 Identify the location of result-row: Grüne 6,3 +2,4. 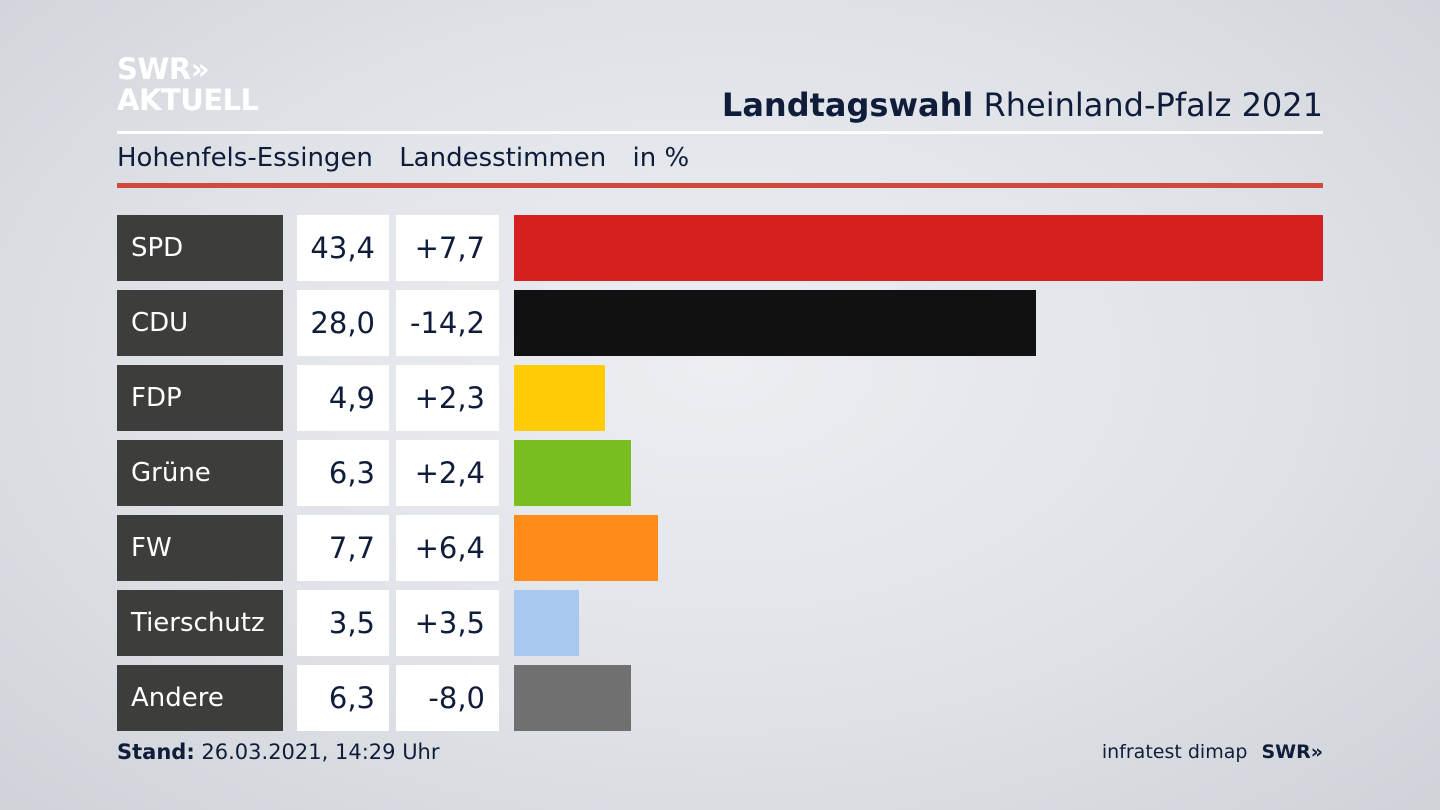
(720, 473).